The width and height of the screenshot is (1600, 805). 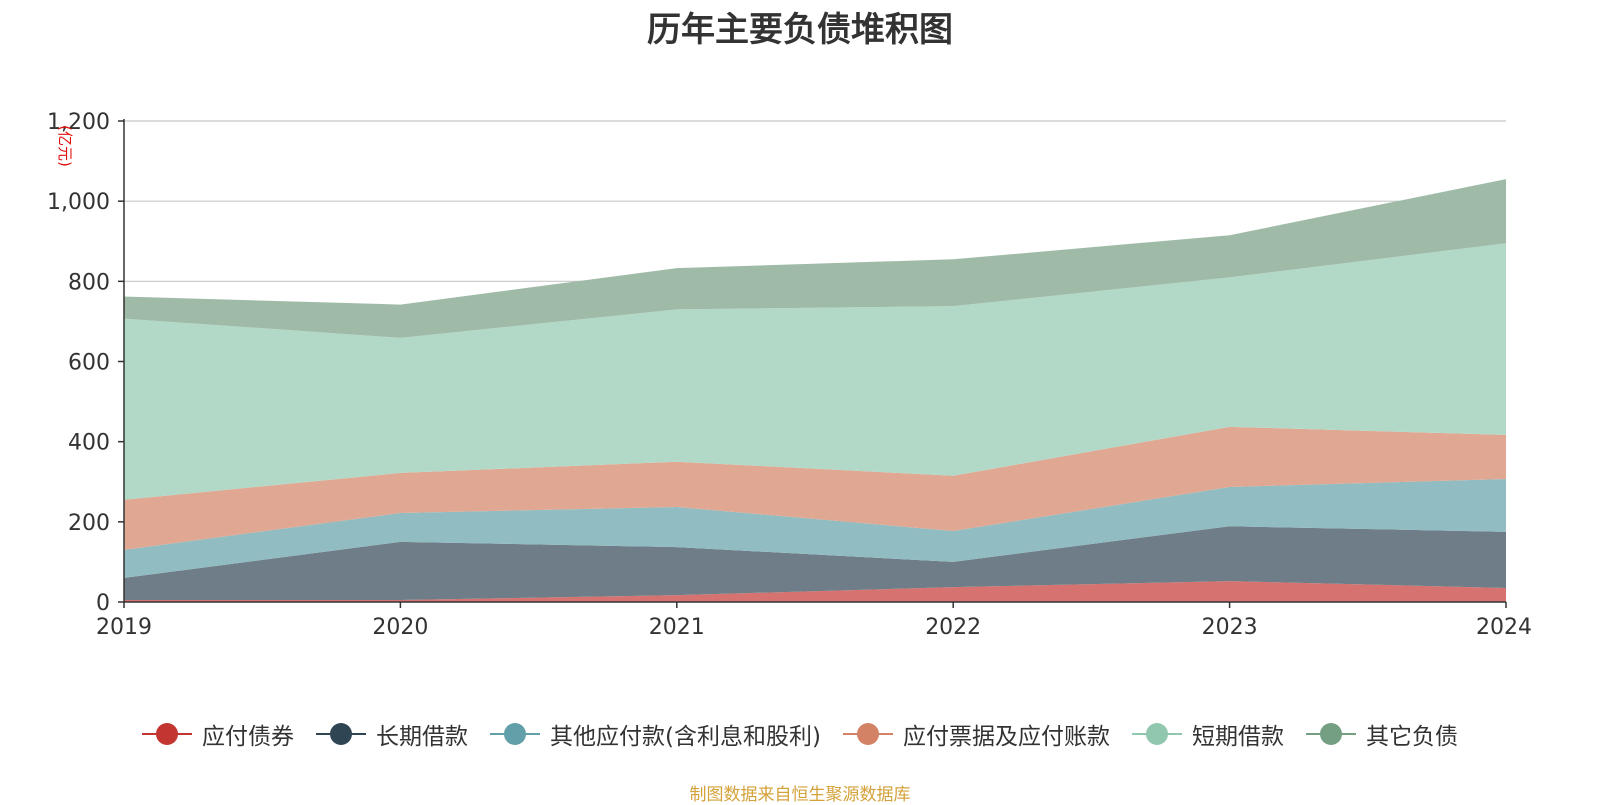 I want to click on y-tick-label-6: 1,200, so click(x=78, y=122).